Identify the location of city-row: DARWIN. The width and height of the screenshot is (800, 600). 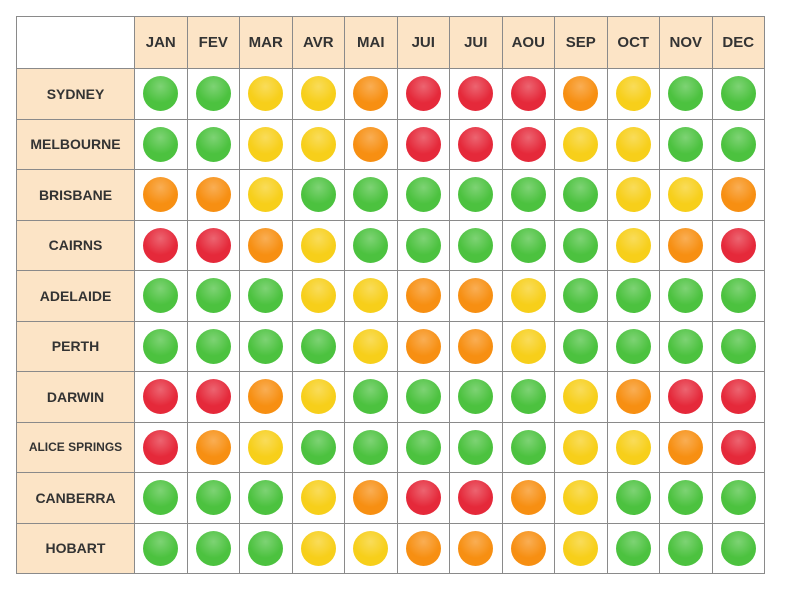
(390, 397).